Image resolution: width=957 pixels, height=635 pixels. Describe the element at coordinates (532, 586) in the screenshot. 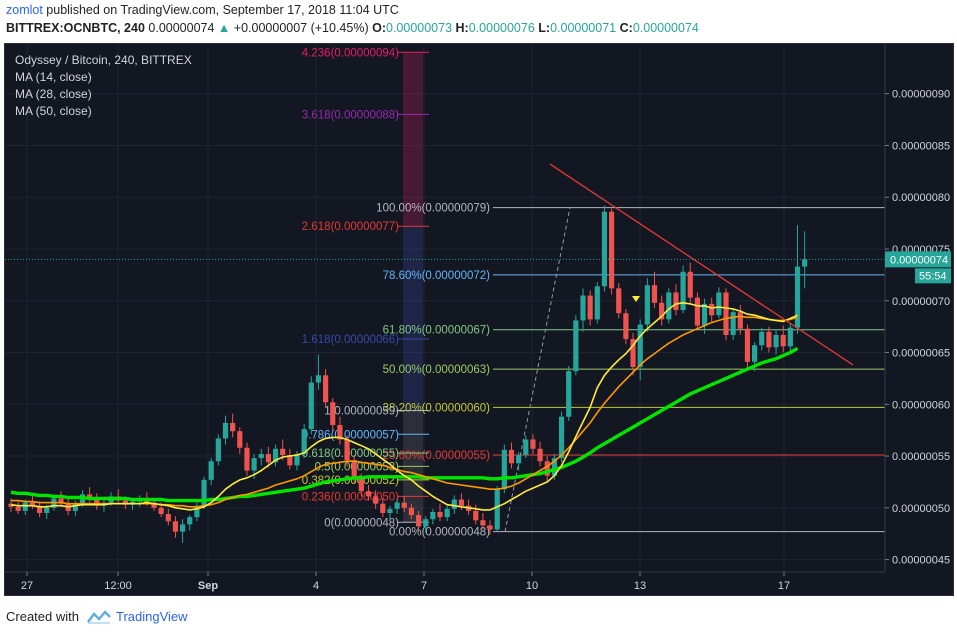

I see `time-axis-label: 10` at that location.